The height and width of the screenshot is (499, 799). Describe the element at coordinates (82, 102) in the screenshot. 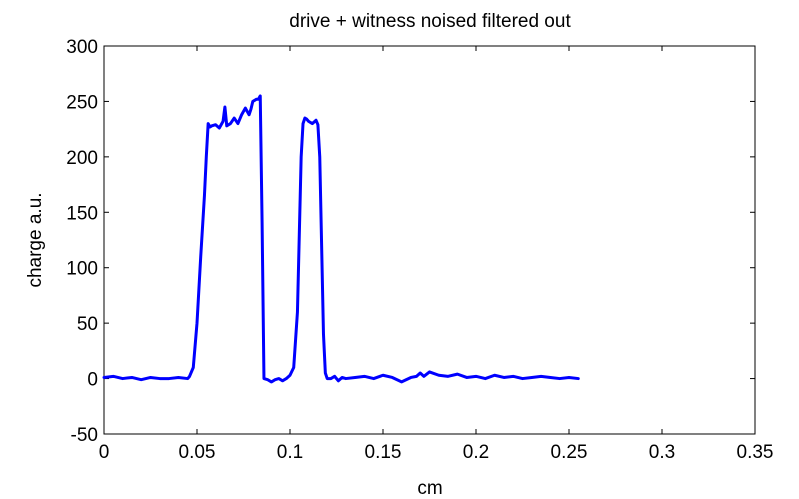

I see `y-tick-label: 250` at that location.